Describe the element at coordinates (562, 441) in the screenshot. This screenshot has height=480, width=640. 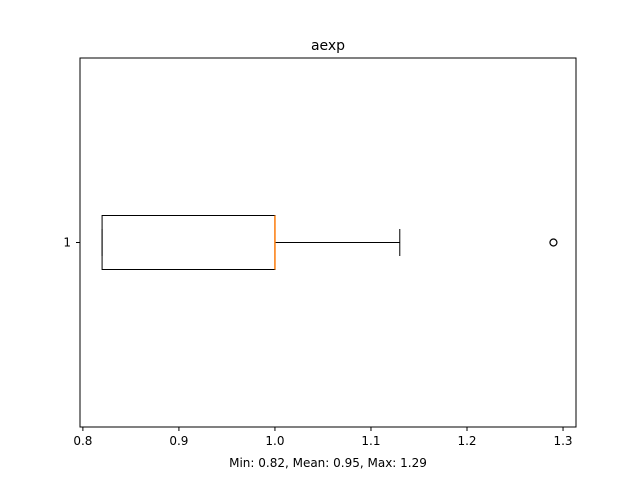
I see `x-tick-label: 1.3` at that location.